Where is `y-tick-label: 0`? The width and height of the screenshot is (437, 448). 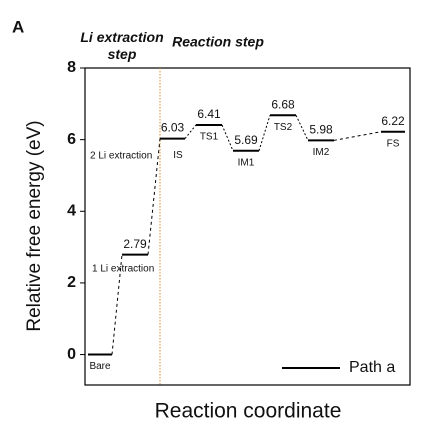
y-tick-label: 0 is located at coordinates (71, 354).